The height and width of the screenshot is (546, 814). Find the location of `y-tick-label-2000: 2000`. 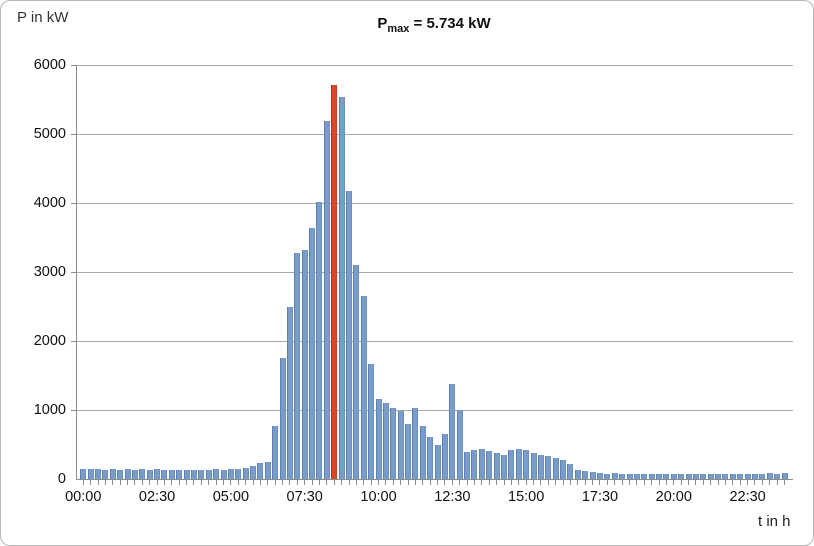

y-tick-label-2000: 2000 is located at coordinates (49, 341).